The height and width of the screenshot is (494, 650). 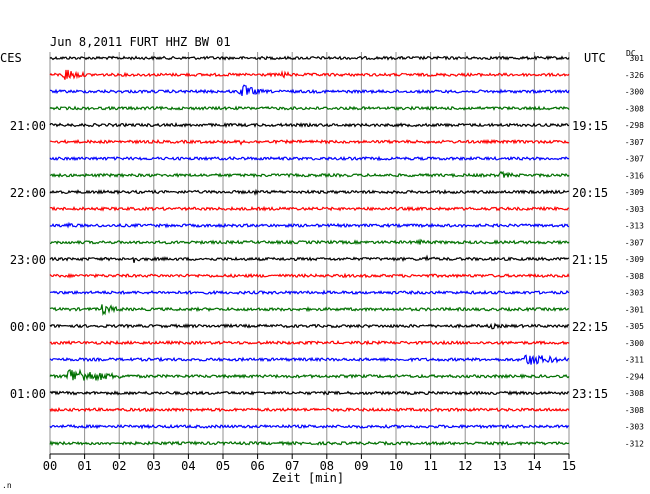 What do you see at coordinates (634, 175) in the screenshot?
I see `dc-offset-label: -316` at bounding box center [634, 175].